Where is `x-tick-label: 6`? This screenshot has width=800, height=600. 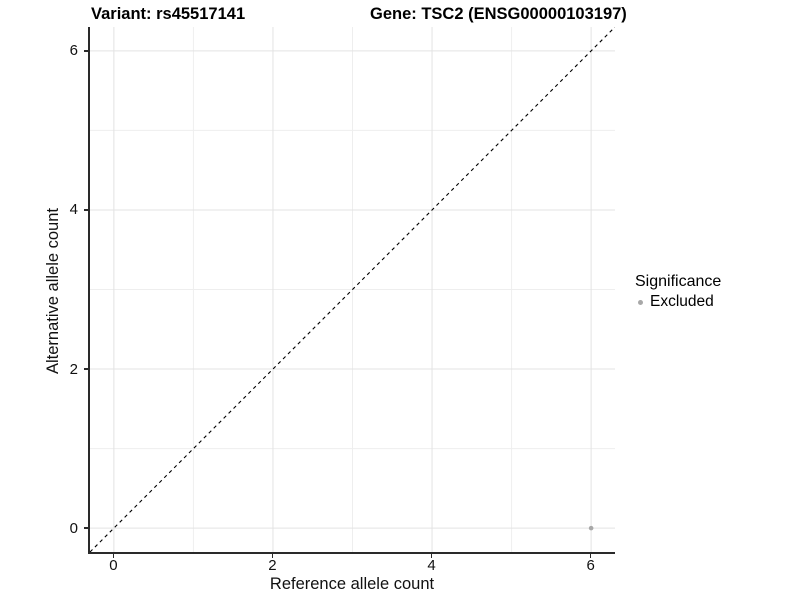 x-tick-label: 6 is located at coordinates (590, 565).